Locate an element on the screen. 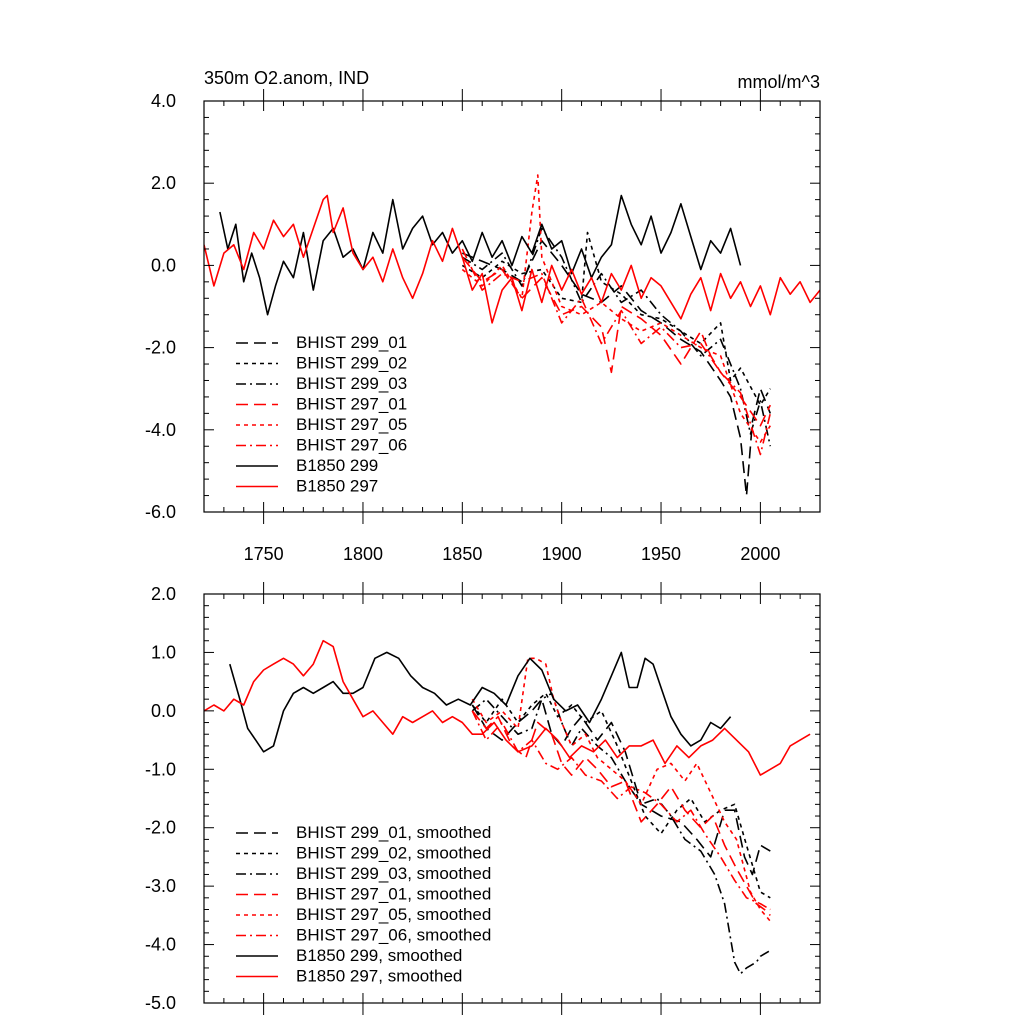 The width and height of the screenshot is (1024, 1024). legend-label-b1850-297-smoothed: B1850 297, smoothed is located at coordinates (379, 976).